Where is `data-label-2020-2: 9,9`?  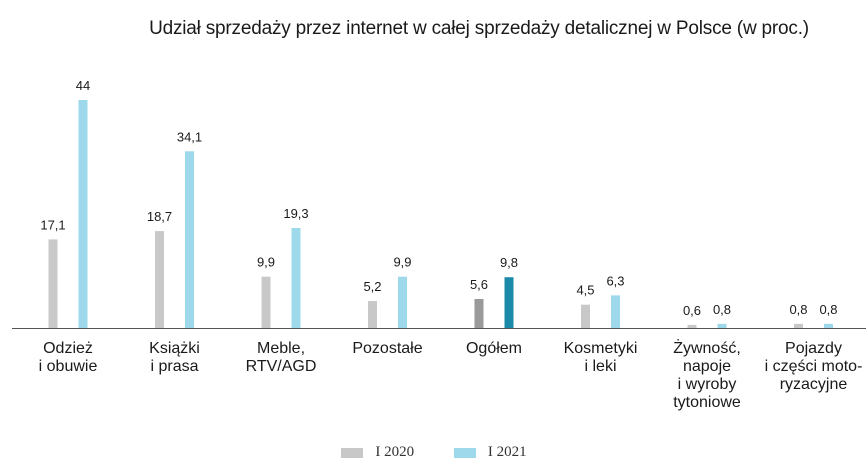
data-label-2020-2: 9,9 is located at coordinates (266, 262).